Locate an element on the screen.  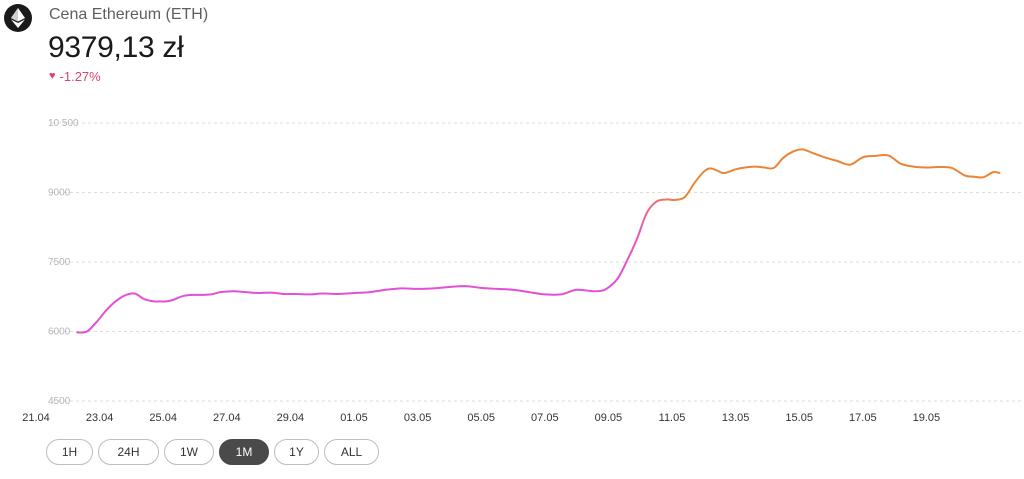
range-button-1m: 1M is located at coordinates (244, 452).